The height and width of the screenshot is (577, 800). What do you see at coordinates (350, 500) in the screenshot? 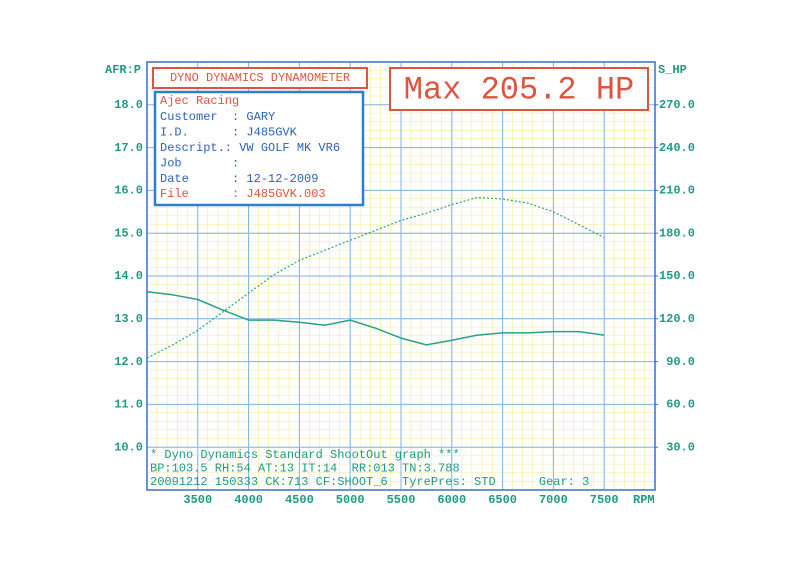
I see `x-tick-label: 5000` at bounding box center [350, 500].